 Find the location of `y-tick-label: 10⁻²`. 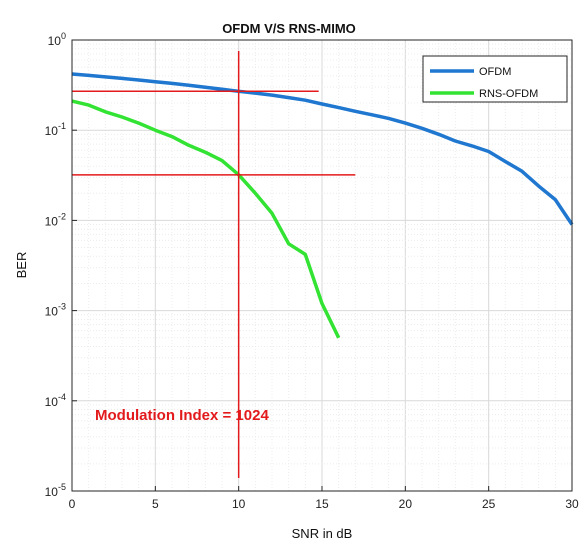

y-tick-label: 10⁻² is located at coordinates (55, 219).